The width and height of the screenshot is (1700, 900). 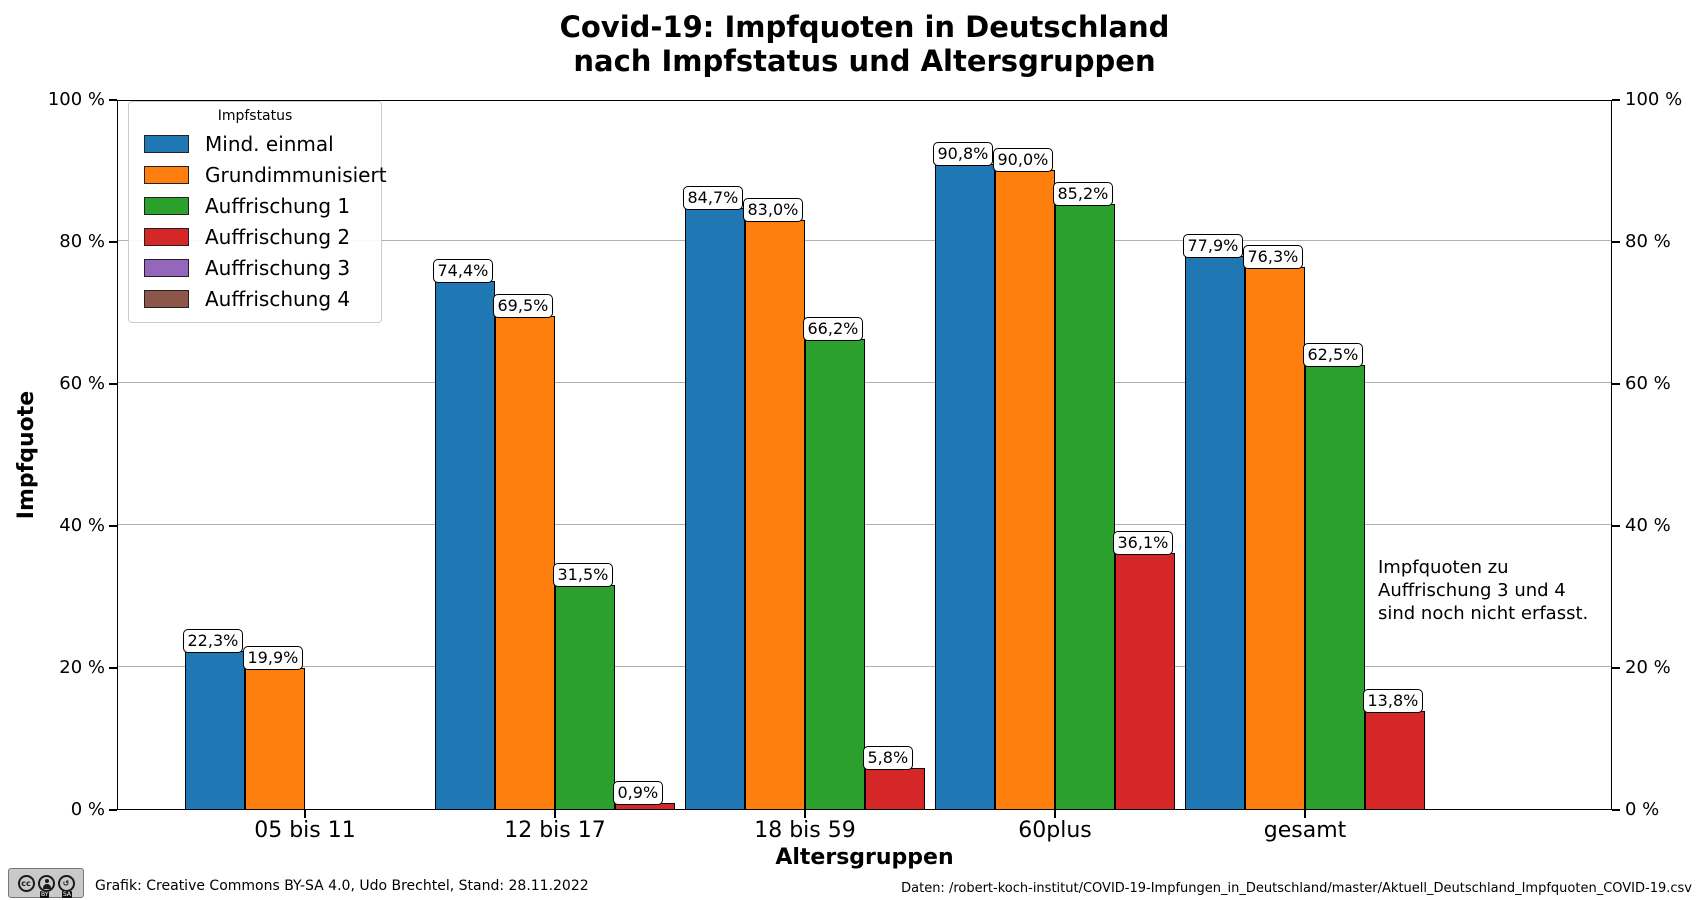 I want to click on legend-entry-label: Mind. einmal, so click(x=269, y=143).